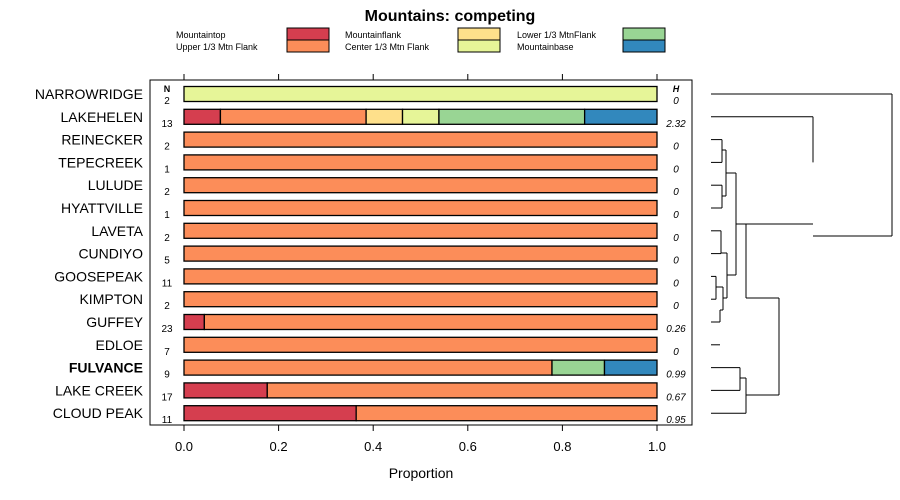 This screenshot has width=900, height=500. Describe the element at coordinates (167, 375) in the screenshot. I see `n-value: 9` at that location.